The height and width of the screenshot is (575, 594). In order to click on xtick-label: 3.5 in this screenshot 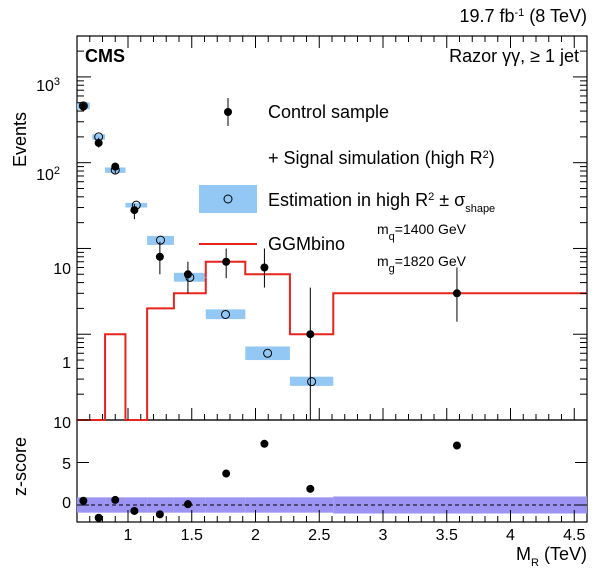, I will do `click(447, 535)`.